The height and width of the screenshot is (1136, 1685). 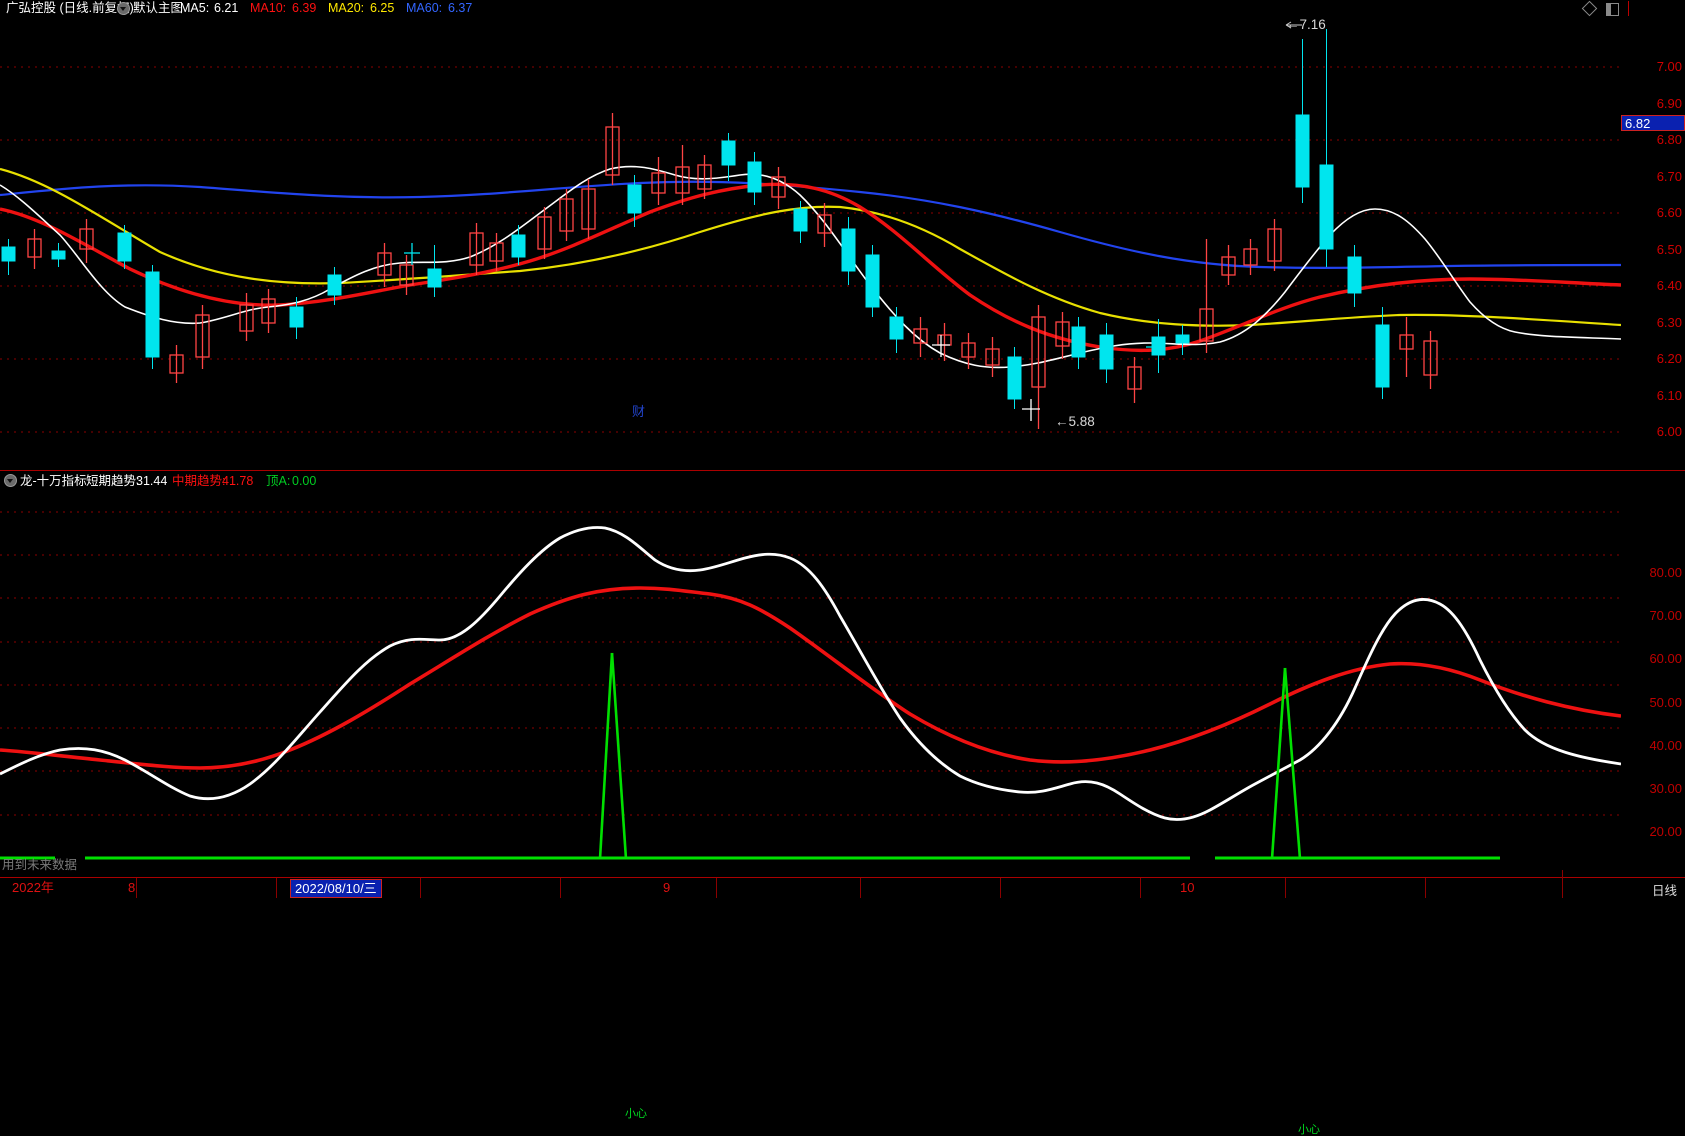 I want to click on ma5-label: MA5:, so click(x=195, y=8).